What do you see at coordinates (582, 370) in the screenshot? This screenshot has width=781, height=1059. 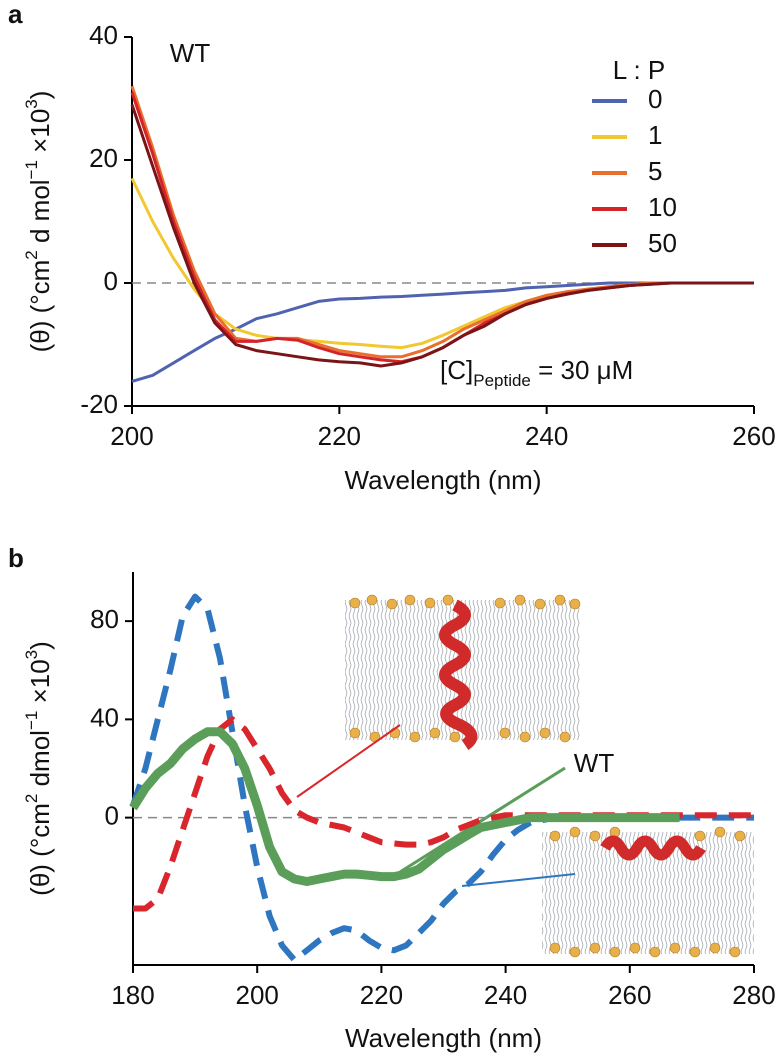 I see `annotation-part: = 30 μM` at bounding box center [582, 370].